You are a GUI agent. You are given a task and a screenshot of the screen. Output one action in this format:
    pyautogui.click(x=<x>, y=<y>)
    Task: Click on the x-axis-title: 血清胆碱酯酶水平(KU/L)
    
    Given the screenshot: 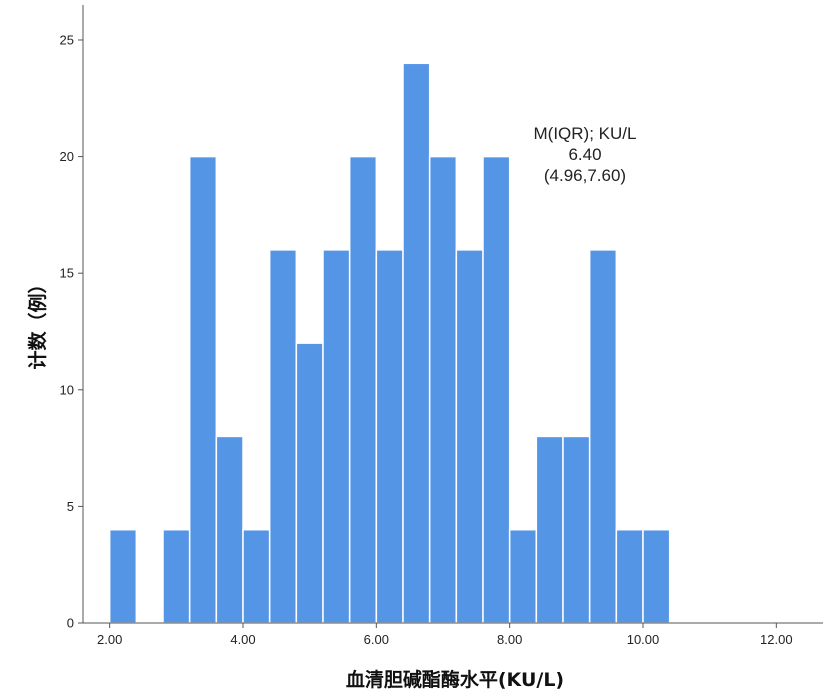 What is the action you would take?
    pyautogui.click(x=455, y=679)
    